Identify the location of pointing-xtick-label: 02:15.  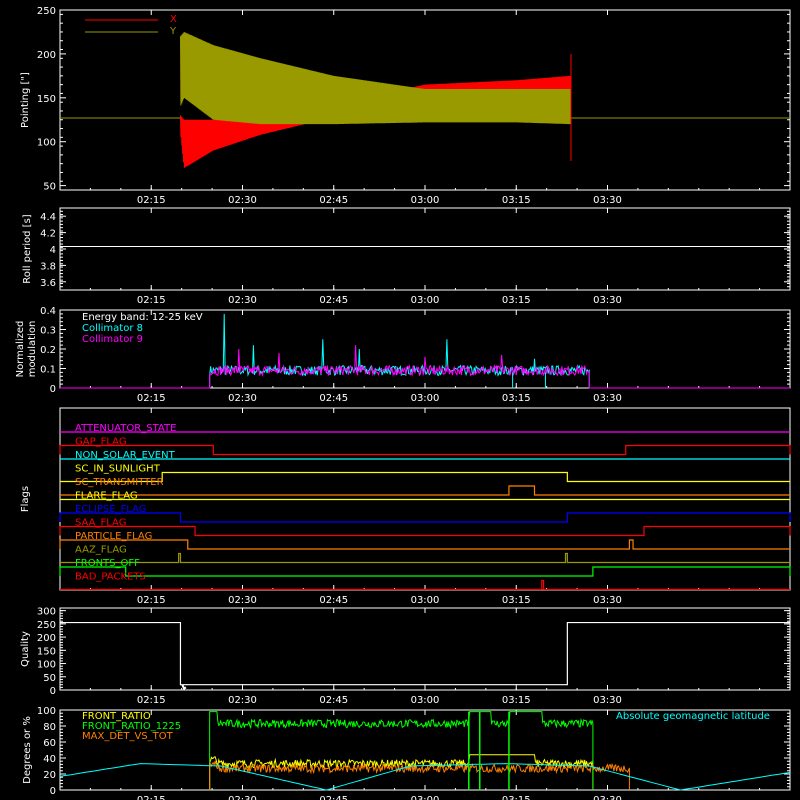
(151, 200).